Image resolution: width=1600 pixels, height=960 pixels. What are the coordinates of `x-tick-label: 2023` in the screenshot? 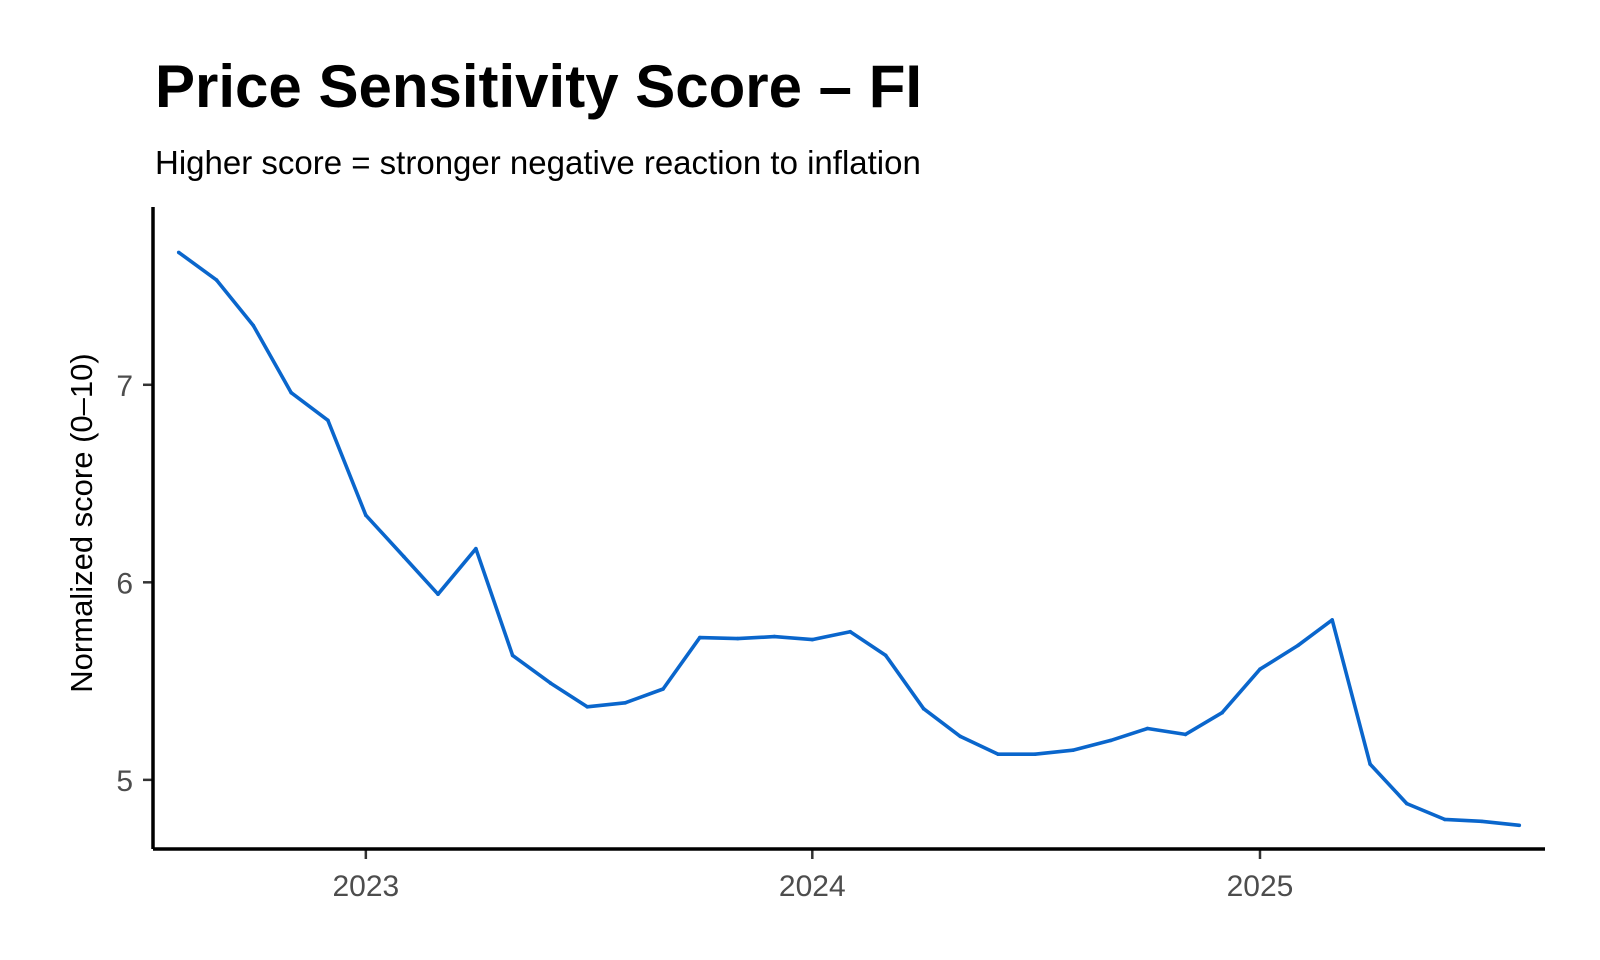 It's located at (365, 886).